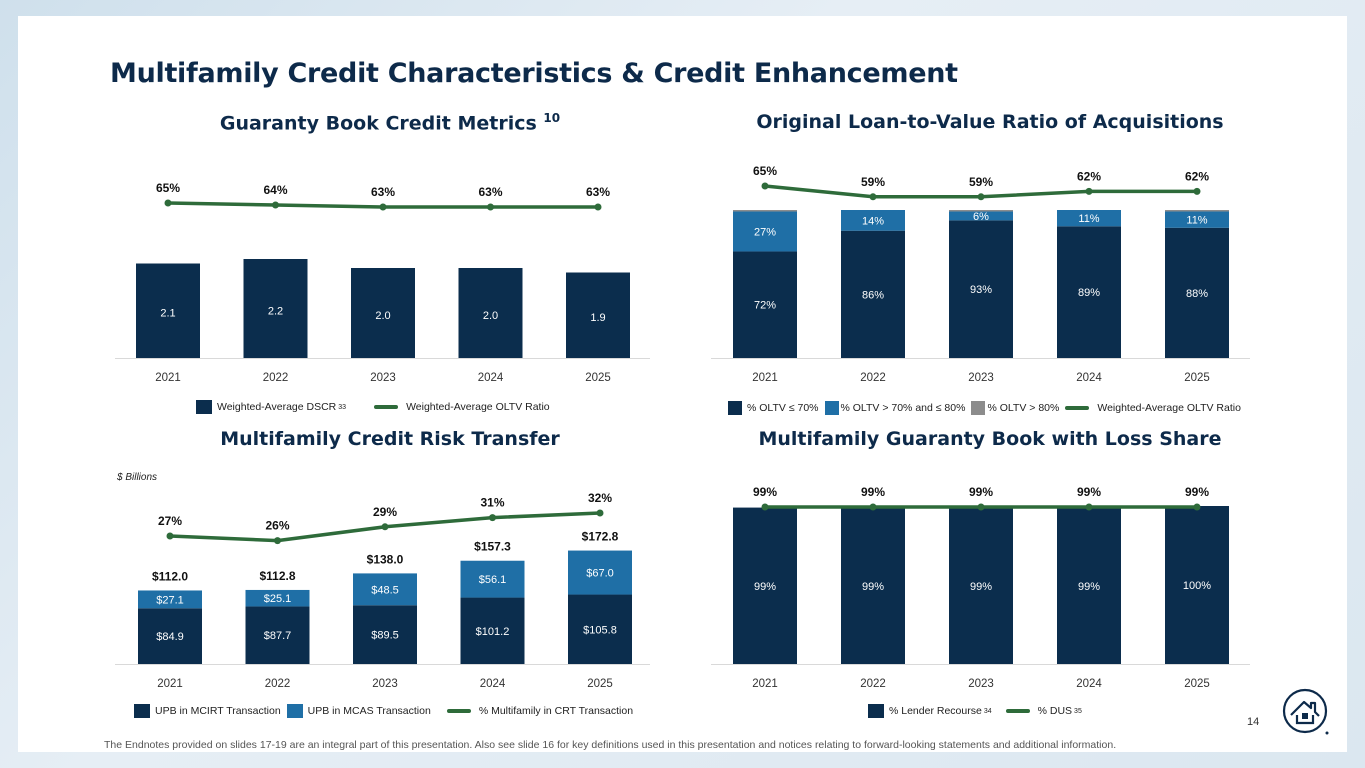  Describe the element at coordinates (390, 439) in the screenshot. I see `panel-title-crt: Multifamily Credit Risk Transfer` at that location.